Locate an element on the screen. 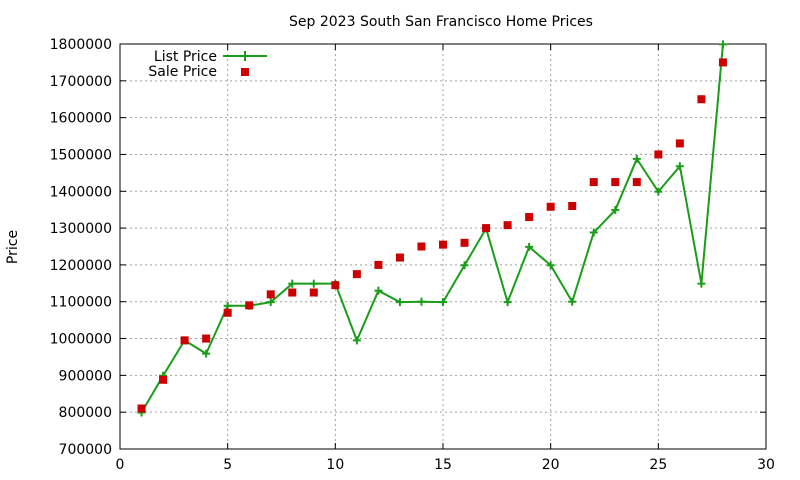 This screenshot has width=800, height=480. y-tick-label: 900000 is located at coordinates (85, 376).